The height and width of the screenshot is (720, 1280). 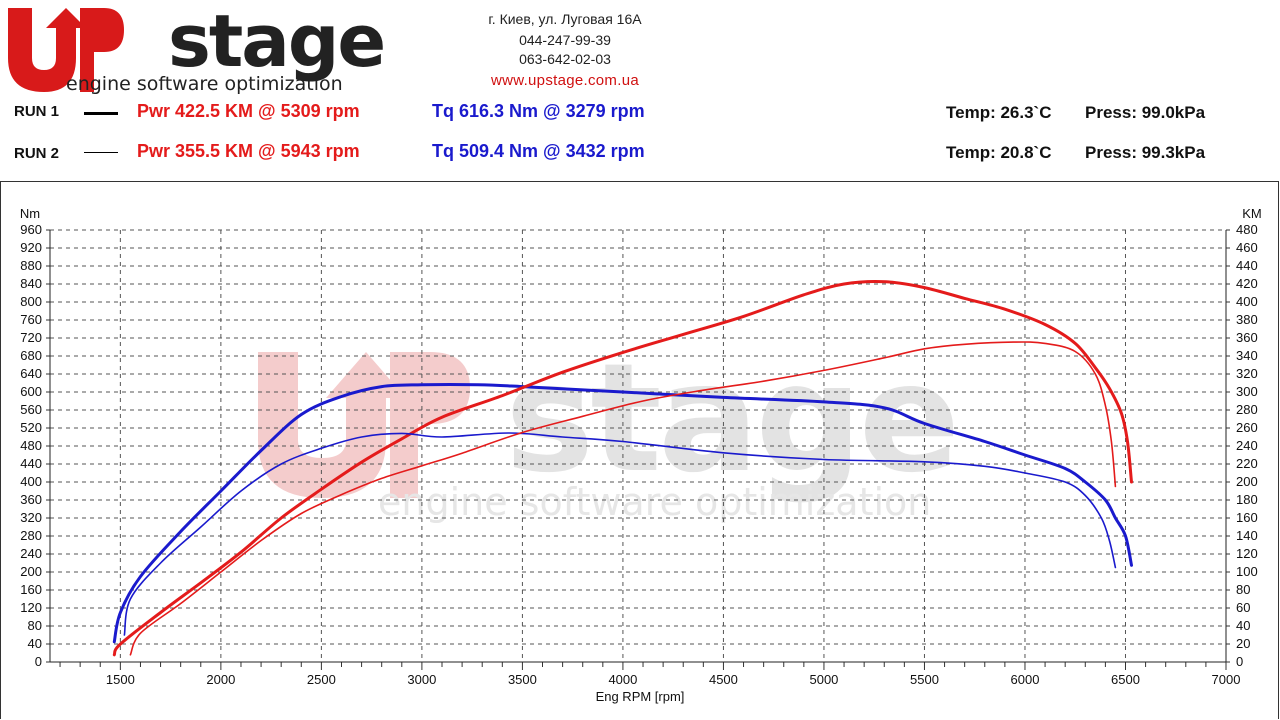 I want to click on y-right-tick-label: 440, so click(x=1247, y=265).